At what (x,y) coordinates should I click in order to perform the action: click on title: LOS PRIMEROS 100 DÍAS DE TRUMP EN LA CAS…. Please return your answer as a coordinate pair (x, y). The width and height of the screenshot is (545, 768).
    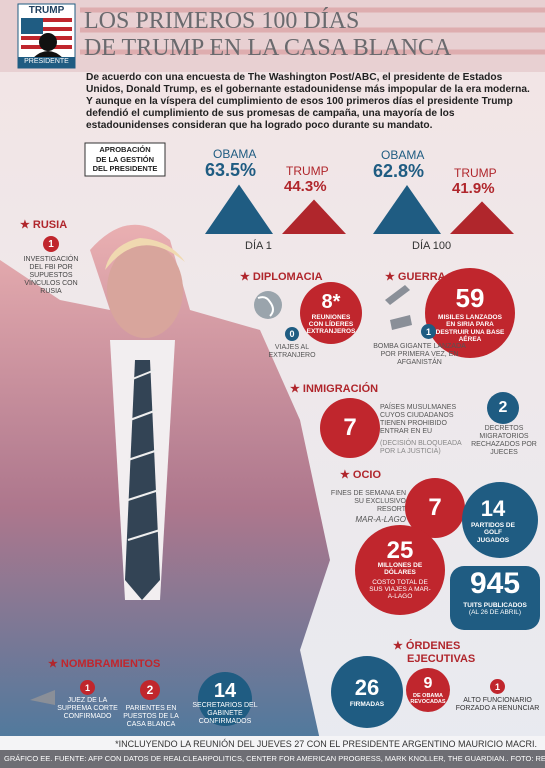
    Looking at the image, I should click on (267, 35).